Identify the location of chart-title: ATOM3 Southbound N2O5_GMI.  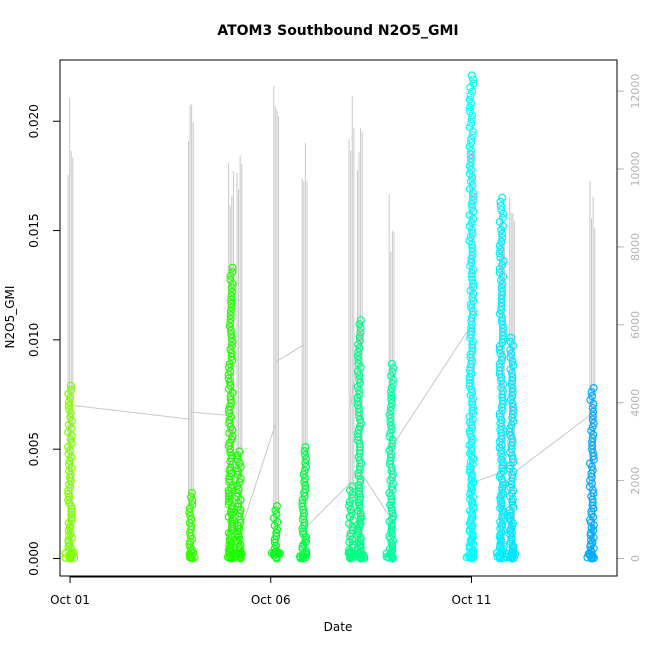
(337, 31).